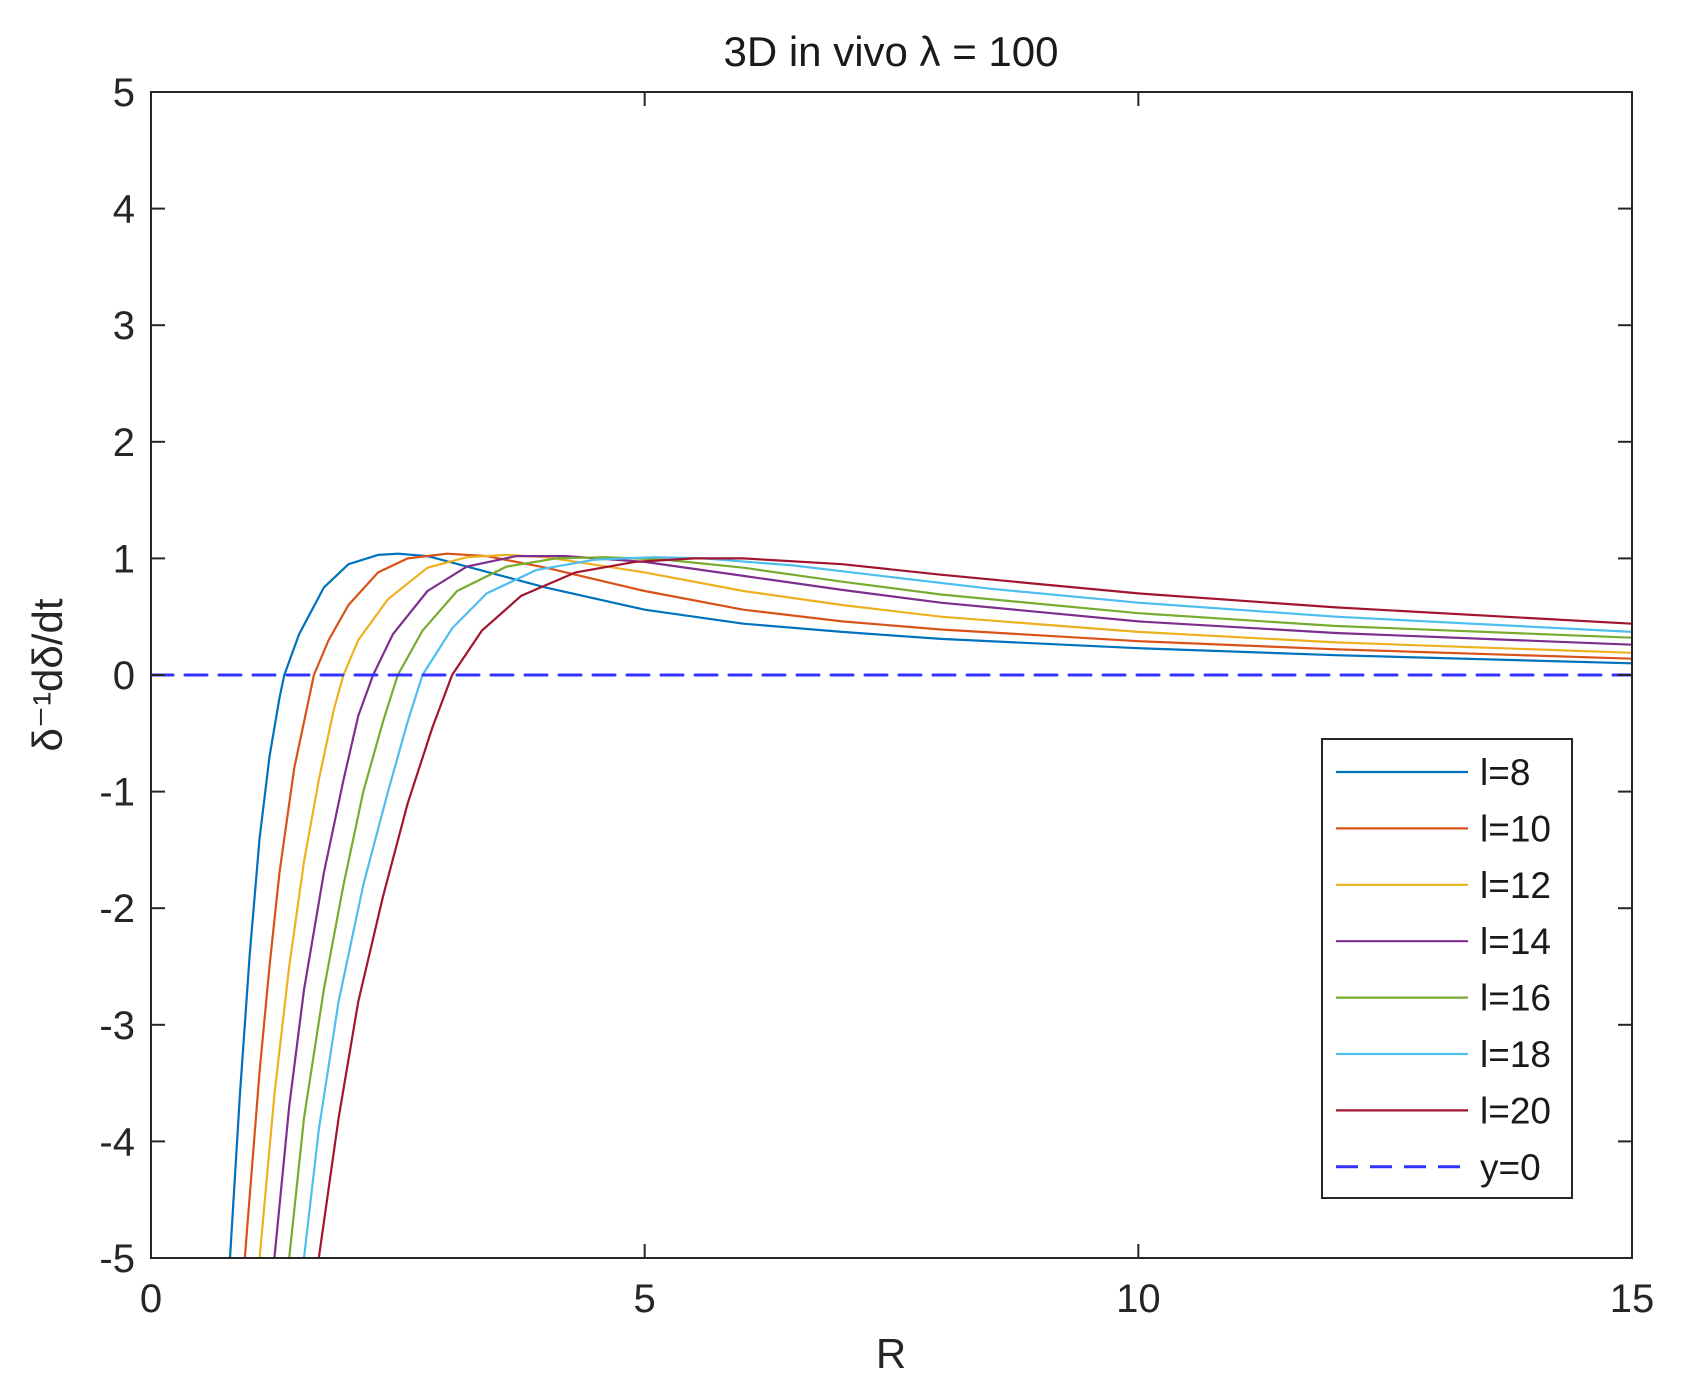 The height and width of the screenshot is (1388, 1700). I want to click on legend-label: l=10, so click(1515, 828).